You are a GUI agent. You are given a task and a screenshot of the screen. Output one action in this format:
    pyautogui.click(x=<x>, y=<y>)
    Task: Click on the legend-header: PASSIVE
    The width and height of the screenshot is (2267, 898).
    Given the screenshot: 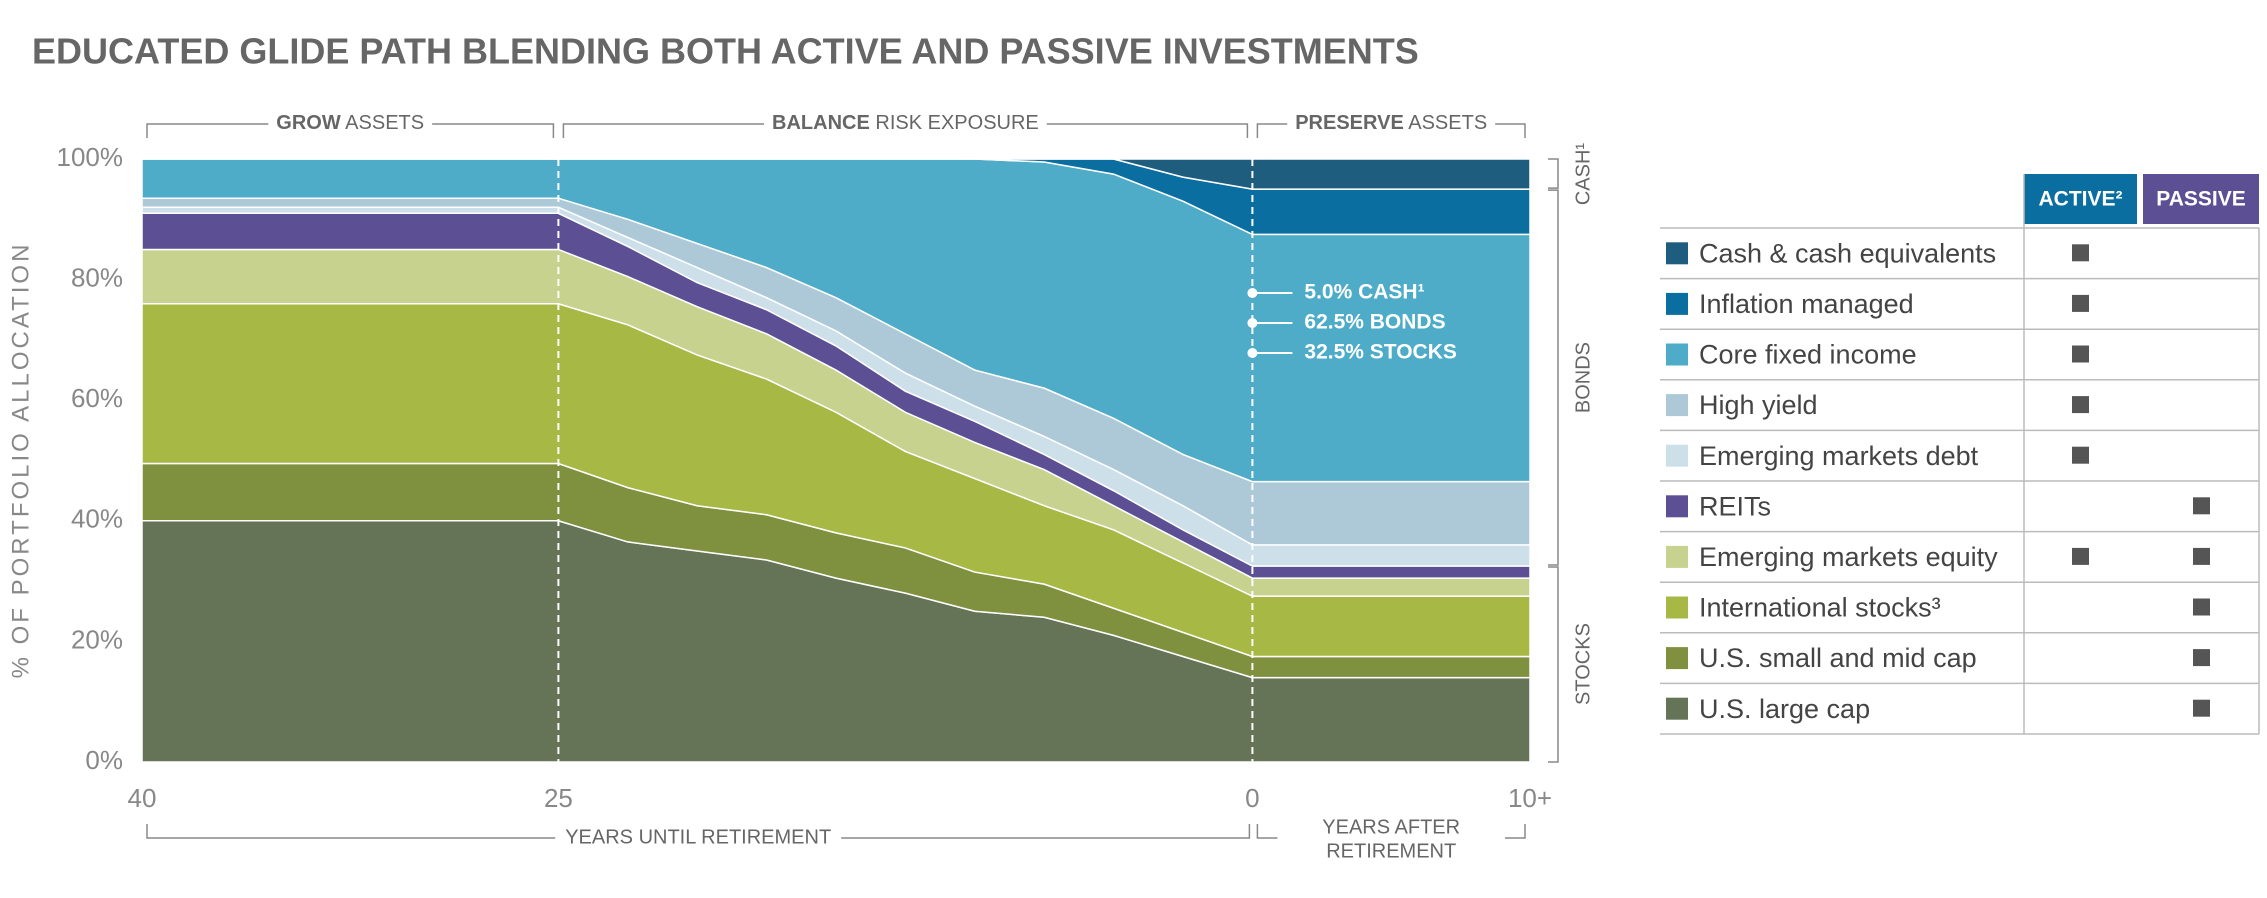 What is the action you would take?
    pyautogui.click(x=2200, y=199)
    